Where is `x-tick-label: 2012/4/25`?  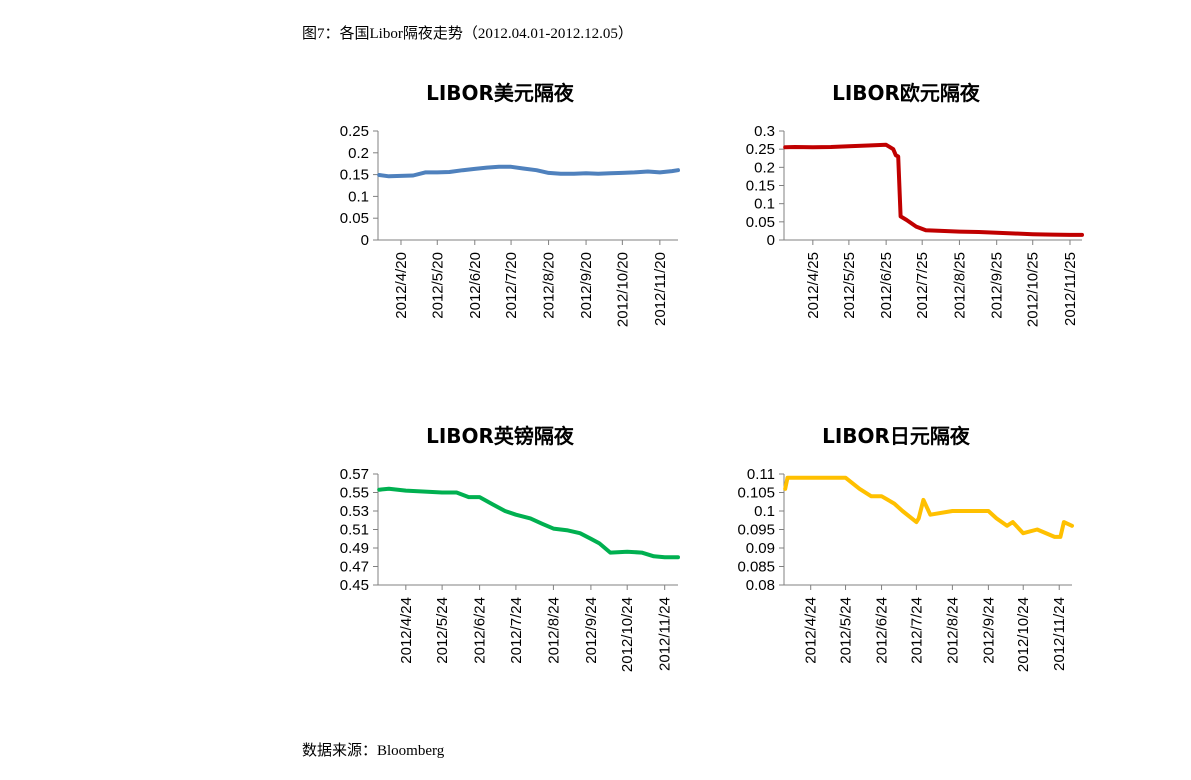
x-tick-label: 2012/4/25 is located at coordinates (813, 285).